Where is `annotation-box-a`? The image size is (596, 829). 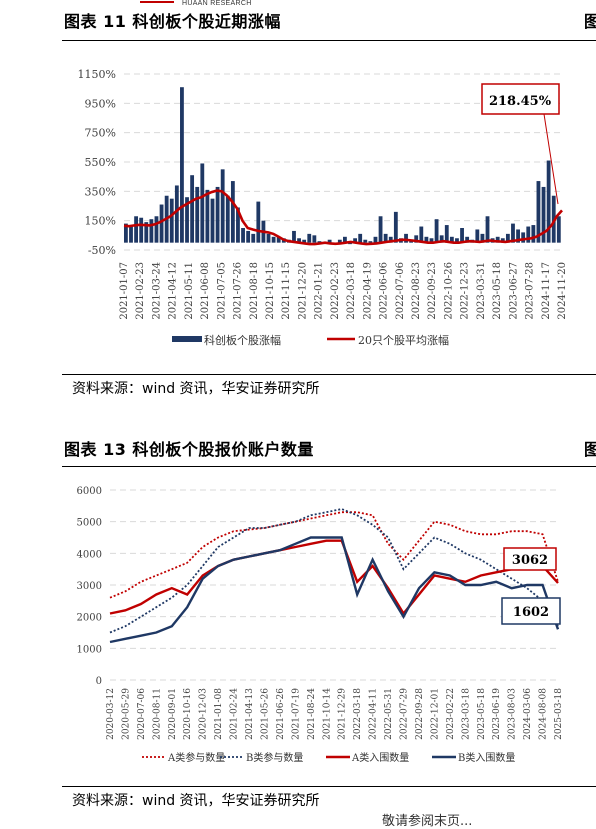 annotation-box-a is located at coordinates (530, 559).